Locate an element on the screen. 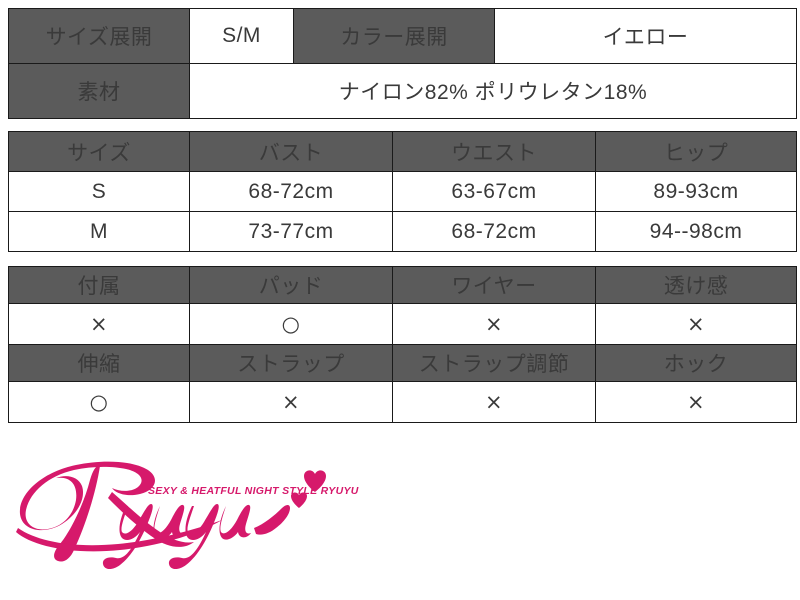 The image size is (800, 600). size-row-s-hip: 89-93cm is located at coordinates (696, 191).